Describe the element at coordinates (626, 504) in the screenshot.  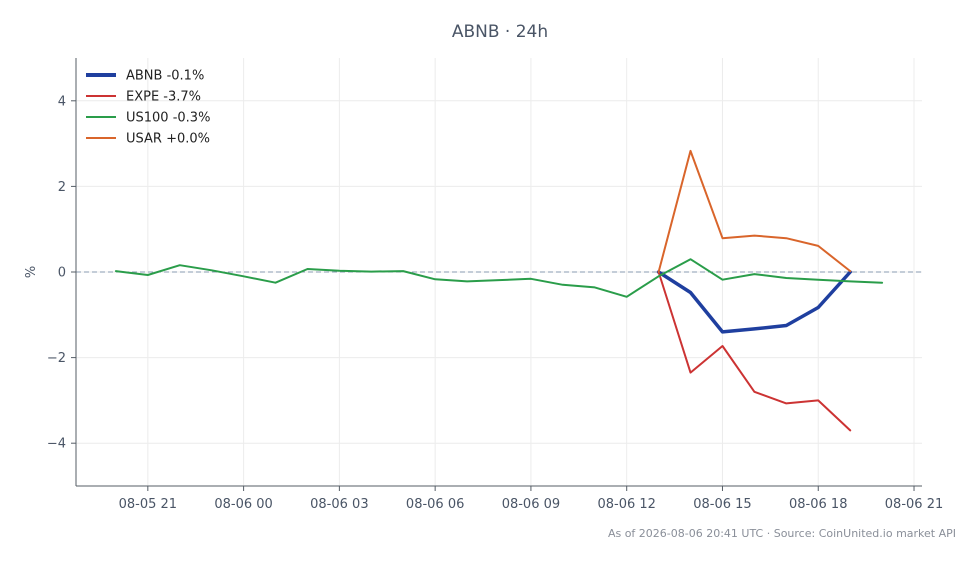
I see `x-tick-label: 08-06 12` at that location.